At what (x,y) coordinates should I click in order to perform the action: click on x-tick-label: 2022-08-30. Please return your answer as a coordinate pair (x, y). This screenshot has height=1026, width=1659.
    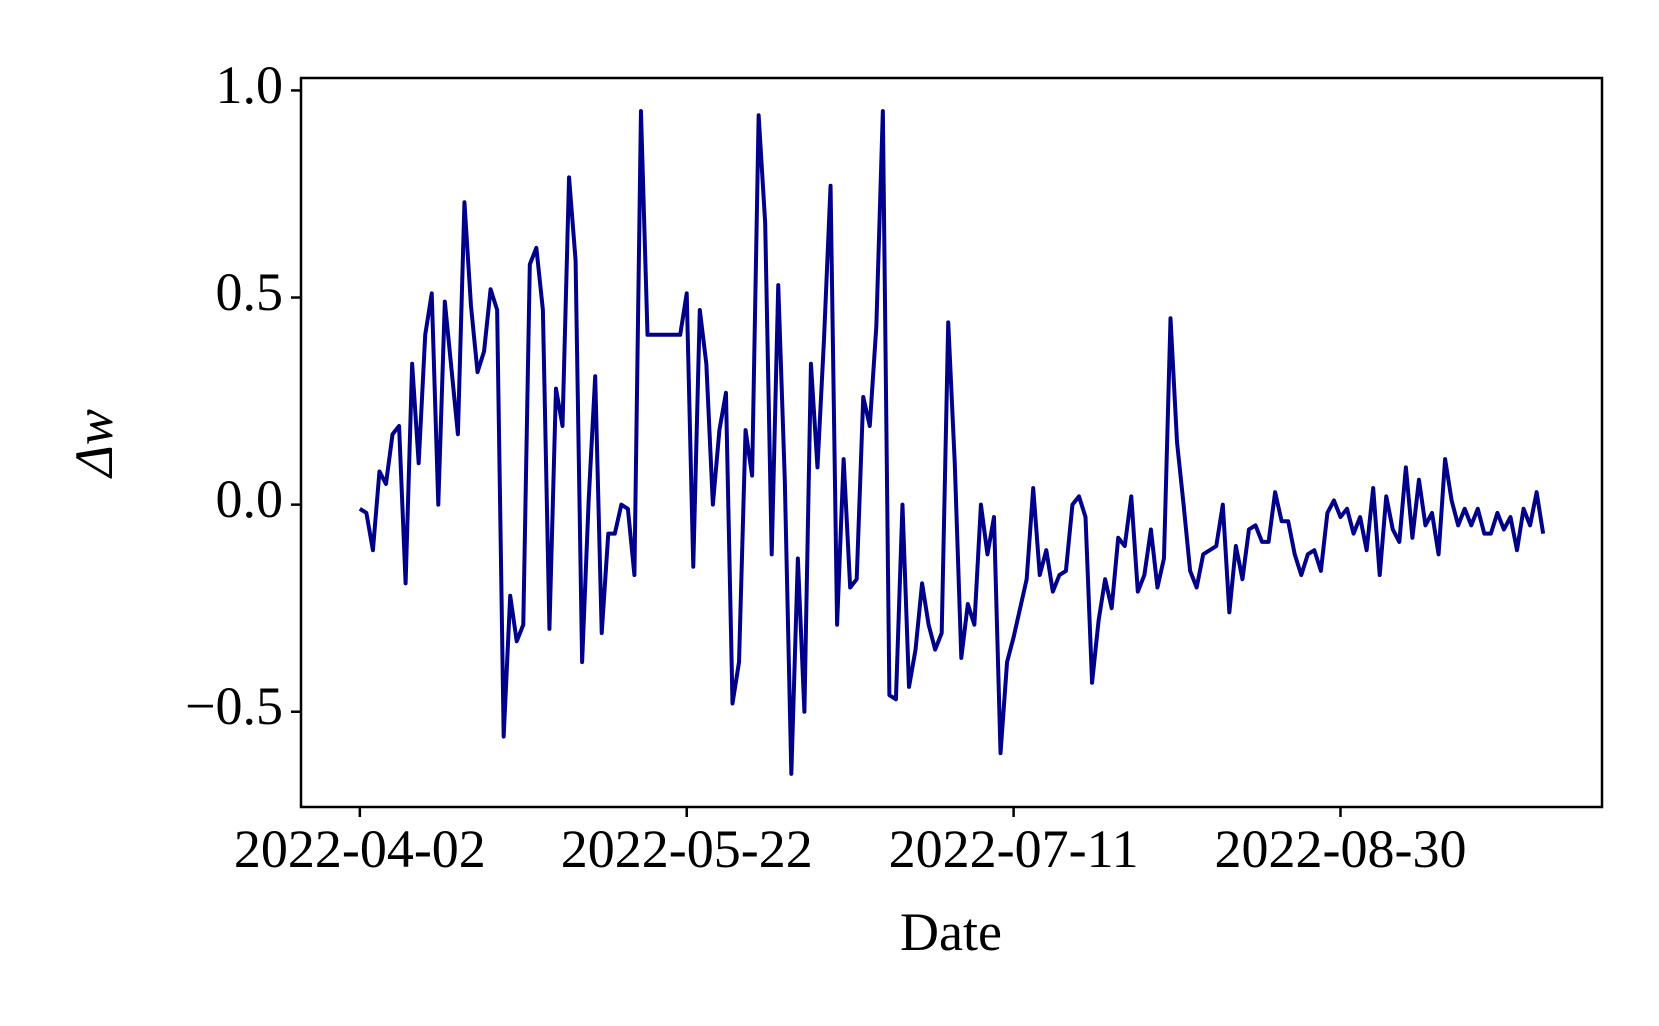
    Looking at the image, I should click on (1341, 849).